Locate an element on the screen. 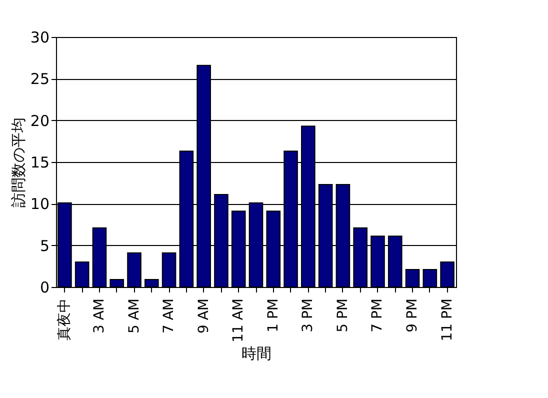 The width and height of the screenshot is (548, 398). y-tick-label: 0 is located at coordinates (45, 287).